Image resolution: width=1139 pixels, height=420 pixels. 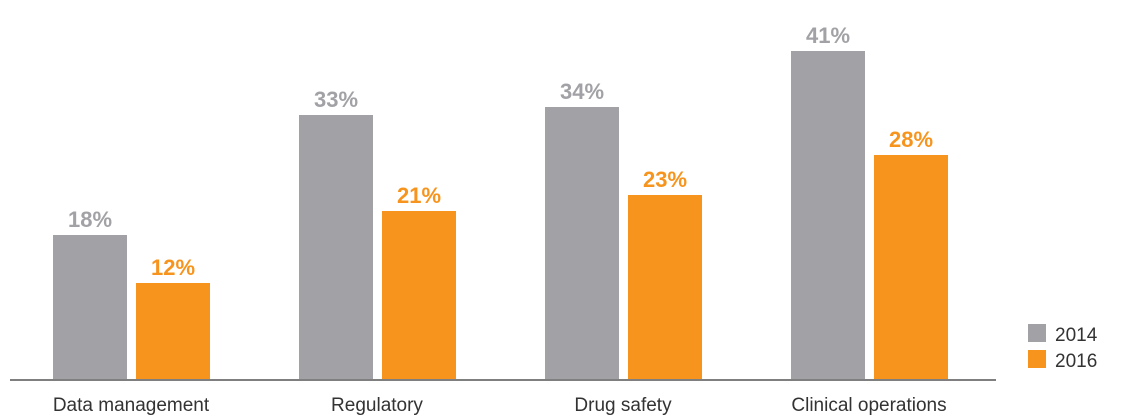 I want to click on bar-clinical-operations-2016, so click(x=911, y=267).